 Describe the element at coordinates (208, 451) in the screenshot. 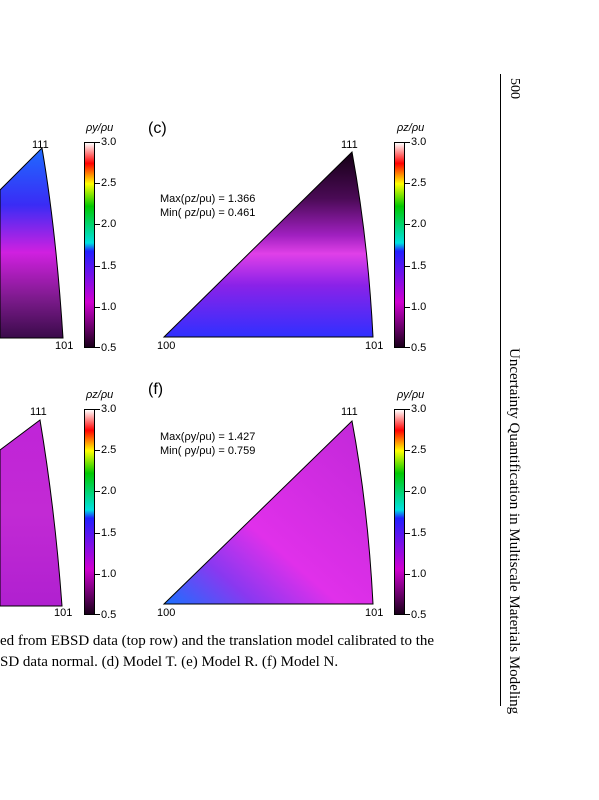

I see `min-annotation: Min( ρy/ρu) = 0.759` at that location.